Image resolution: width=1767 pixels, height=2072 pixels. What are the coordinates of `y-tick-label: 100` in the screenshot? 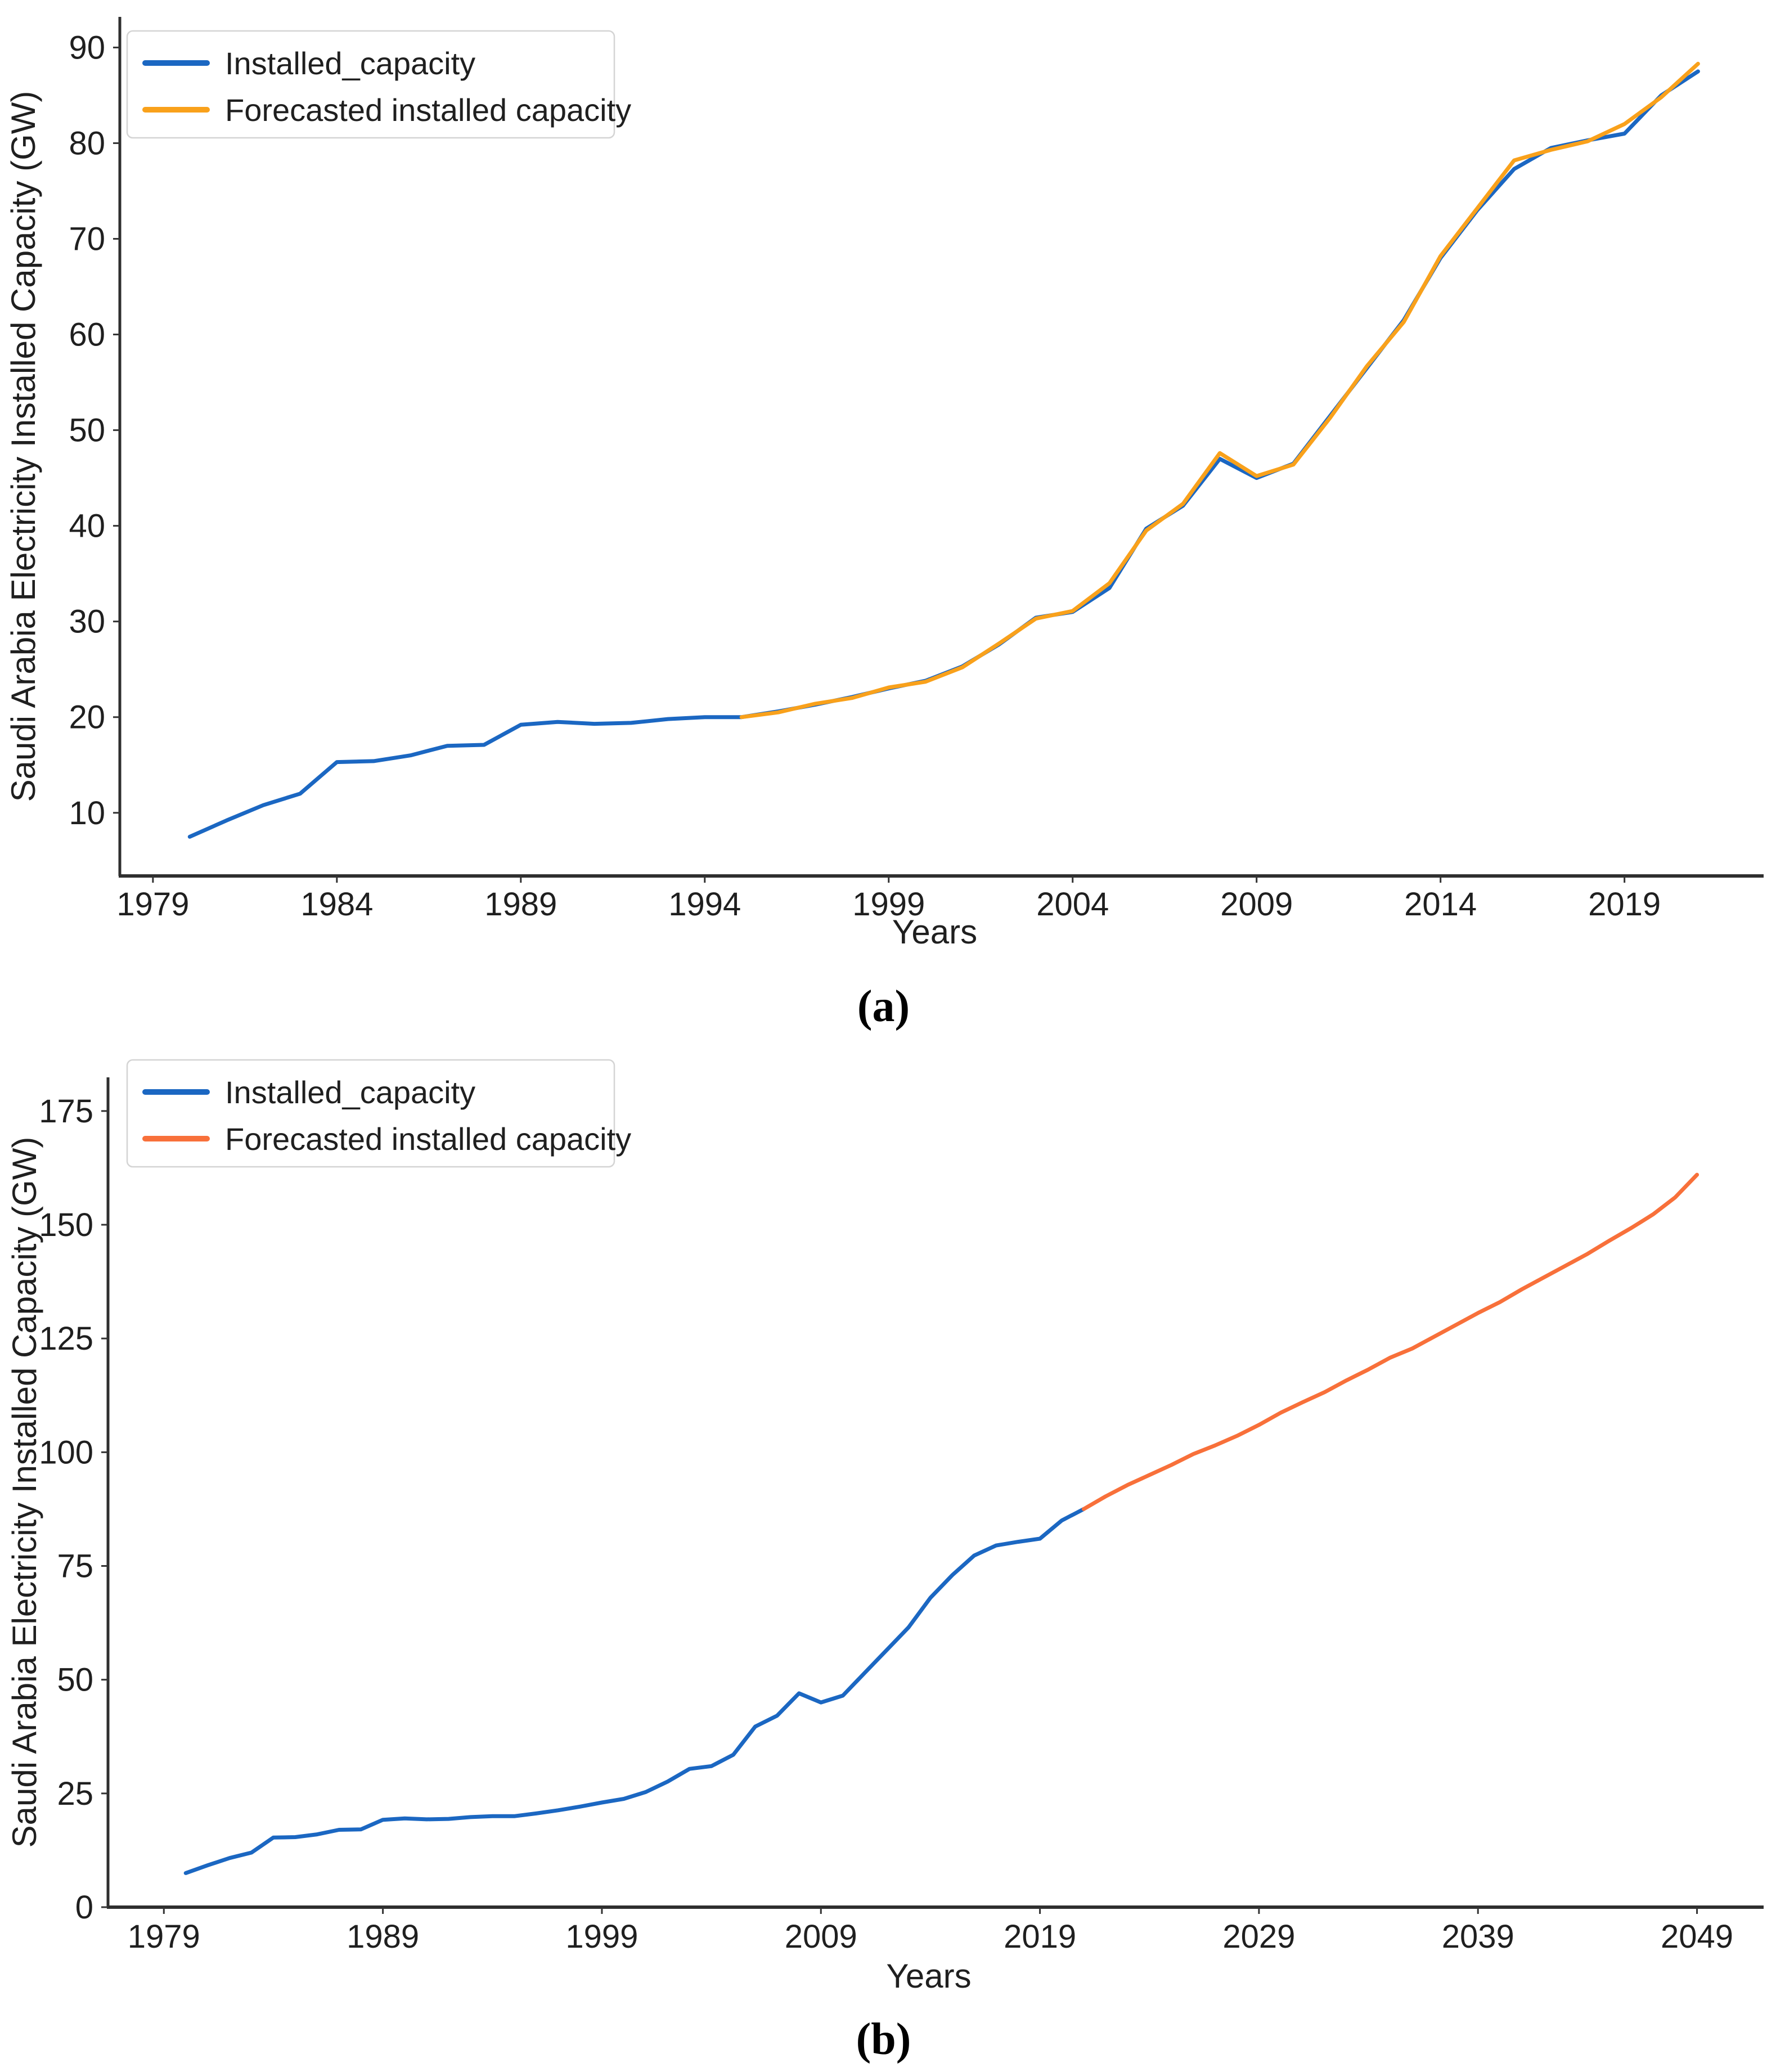 It's located at (66, 1452).